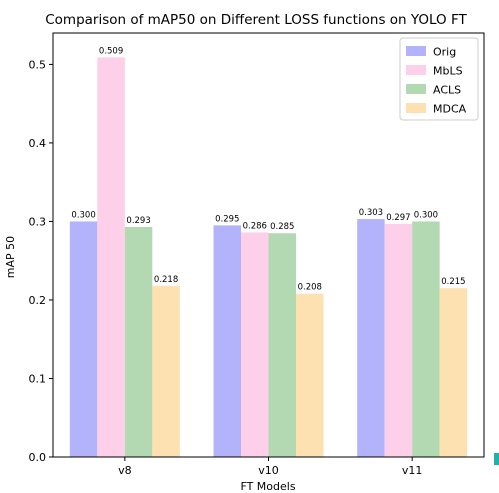  Describe the element at coordinates (282, 227) in the screenshot. I see `bar-value-label: 0.285` at that location.